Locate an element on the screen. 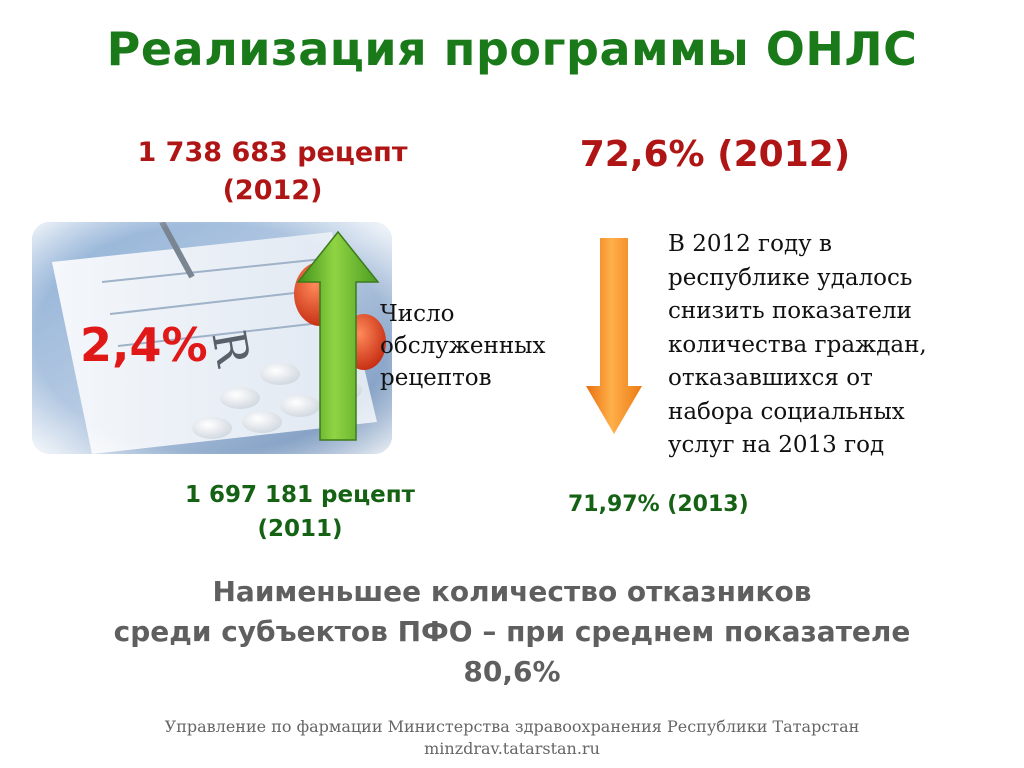 This screenshot has width=1024, height=768. slide-title: Реализация программы ОНЛС is located at coordinates (512, 49).